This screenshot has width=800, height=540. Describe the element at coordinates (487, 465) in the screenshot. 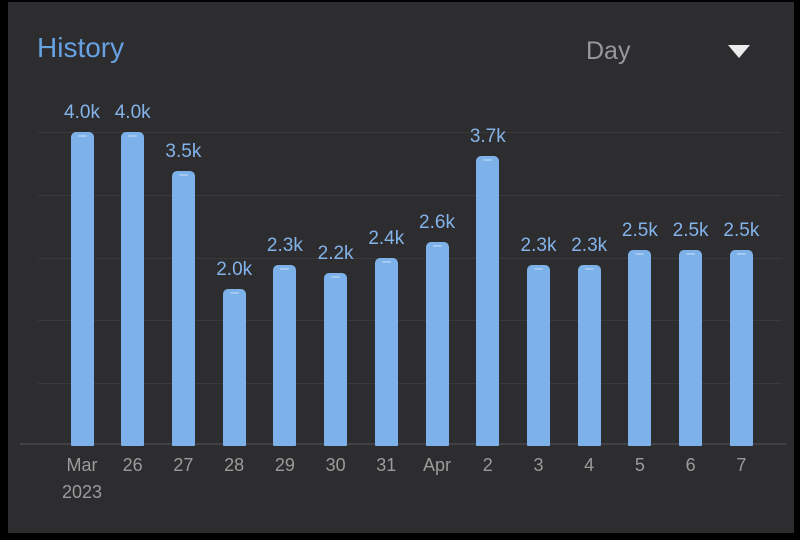

I see `x-axis-label: 2` at that location.